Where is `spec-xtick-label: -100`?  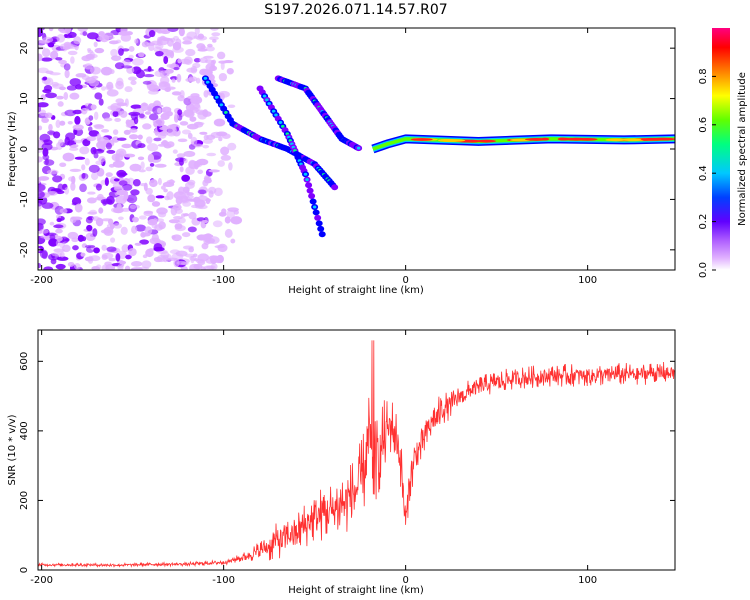
spec-xtick-label: -100 is located at coordinates (223, 280).